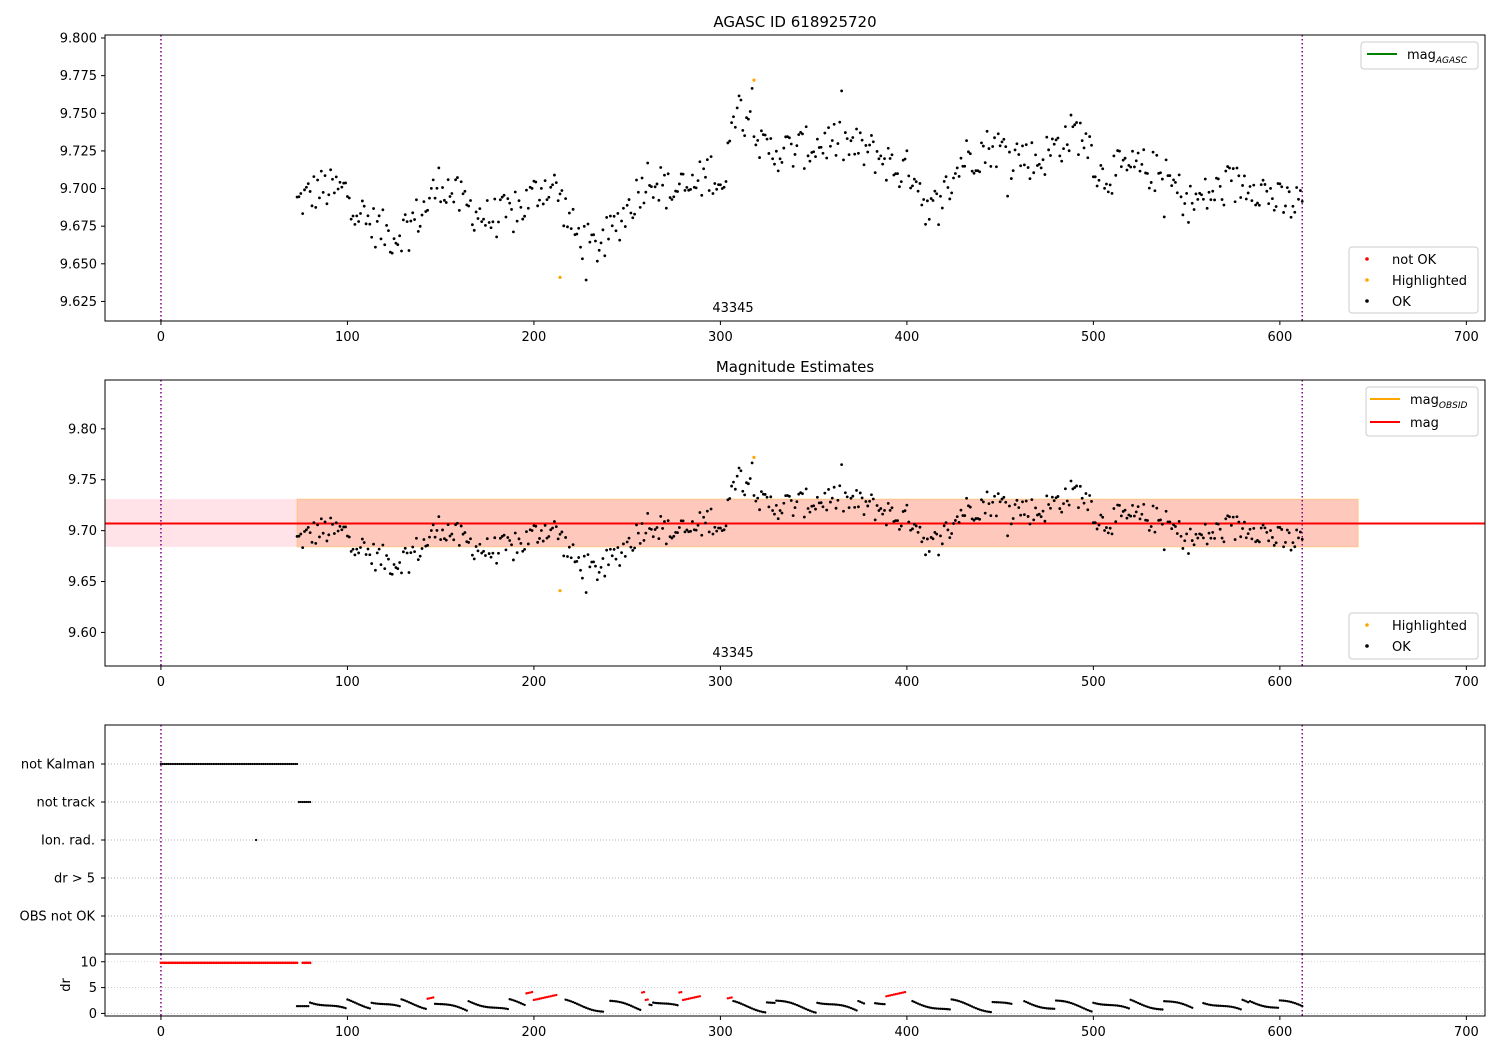 This screenshot has height=1050, width=1500. I want to click on x-tick-label: 600, so click(1279, 682).